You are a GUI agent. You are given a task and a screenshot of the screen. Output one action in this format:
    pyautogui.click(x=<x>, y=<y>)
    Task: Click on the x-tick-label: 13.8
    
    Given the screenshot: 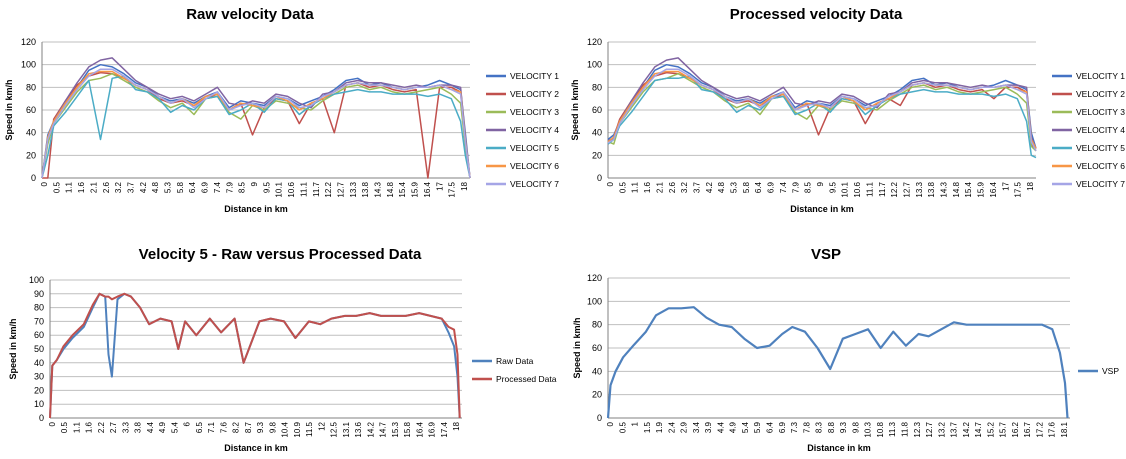 What is the action you would take?
    pyautogui.click(x=365, y=189)
    